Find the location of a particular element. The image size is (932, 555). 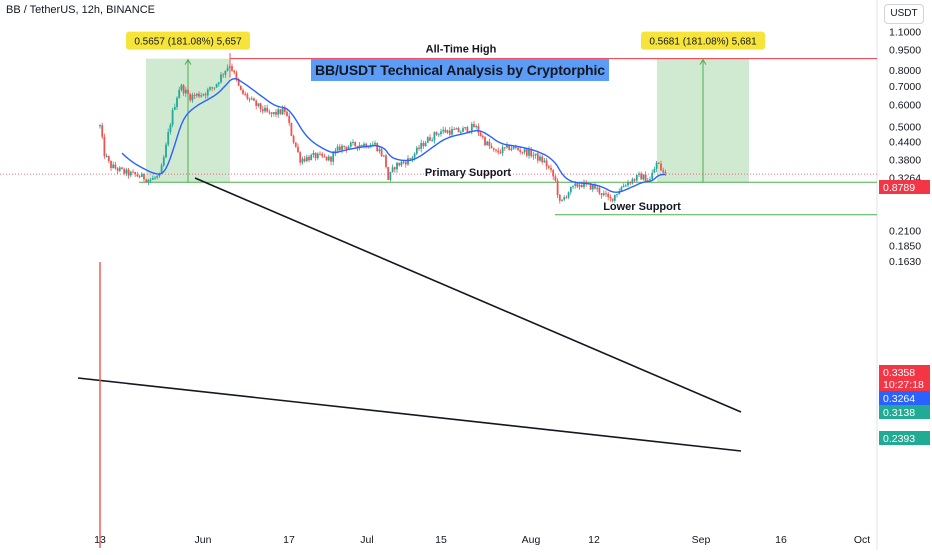

symbol-header: BB / TetherUS, 12h, BINANCE is located at coordinates (80, 10).